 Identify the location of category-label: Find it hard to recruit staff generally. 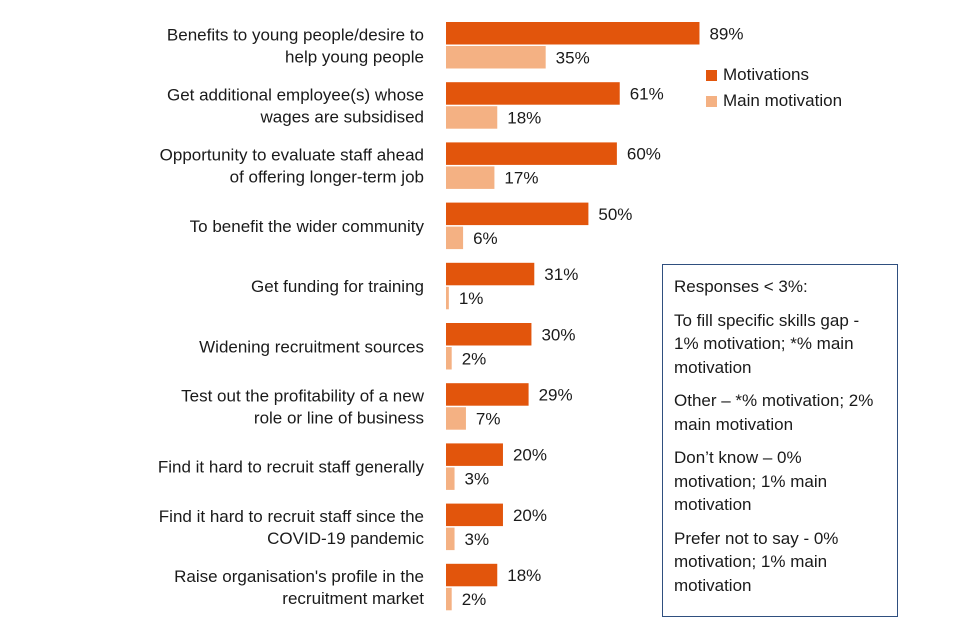
(291, 467).